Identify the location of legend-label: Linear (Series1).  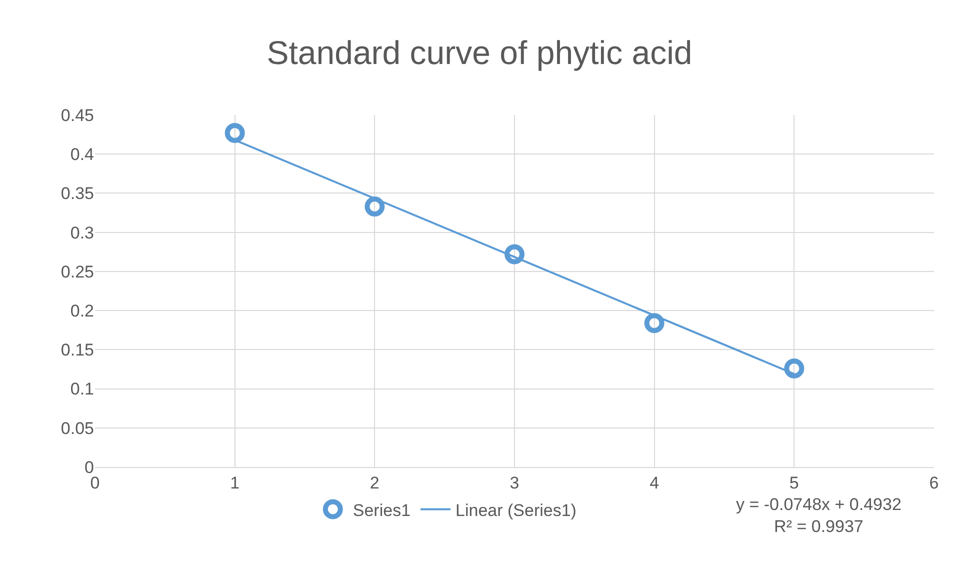
(516, 510).